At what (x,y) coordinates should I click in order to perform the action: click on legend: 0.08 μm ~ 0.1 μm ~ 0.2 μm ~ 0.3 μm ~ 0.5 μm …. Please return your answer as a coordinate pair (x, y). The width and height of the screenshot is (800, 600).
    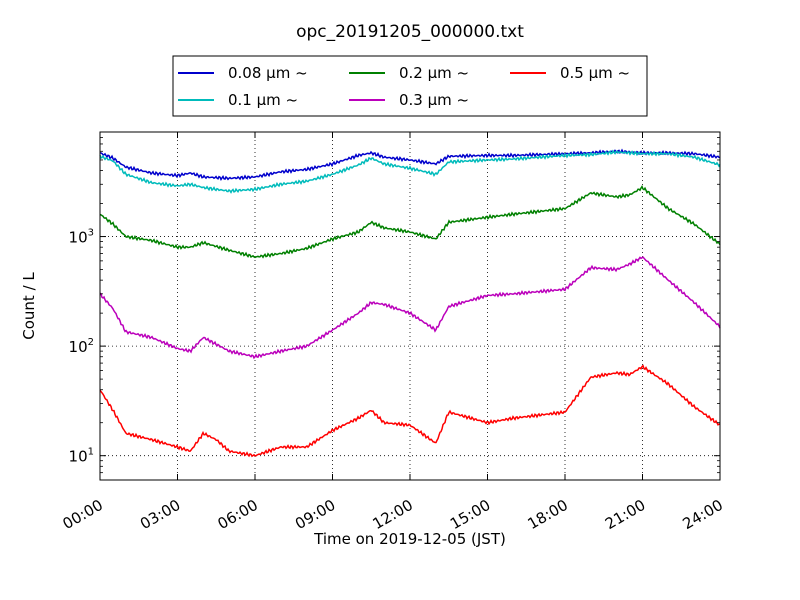
    Looking at the image, I should click on (410, 86).